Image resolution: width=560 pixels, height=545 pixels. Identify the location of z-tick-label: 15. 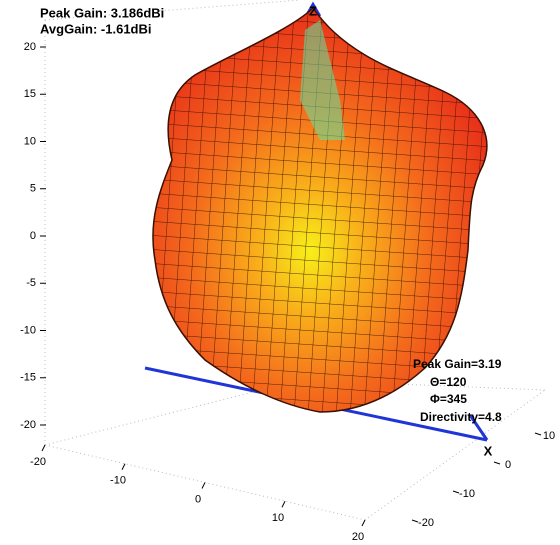
(30, 94).